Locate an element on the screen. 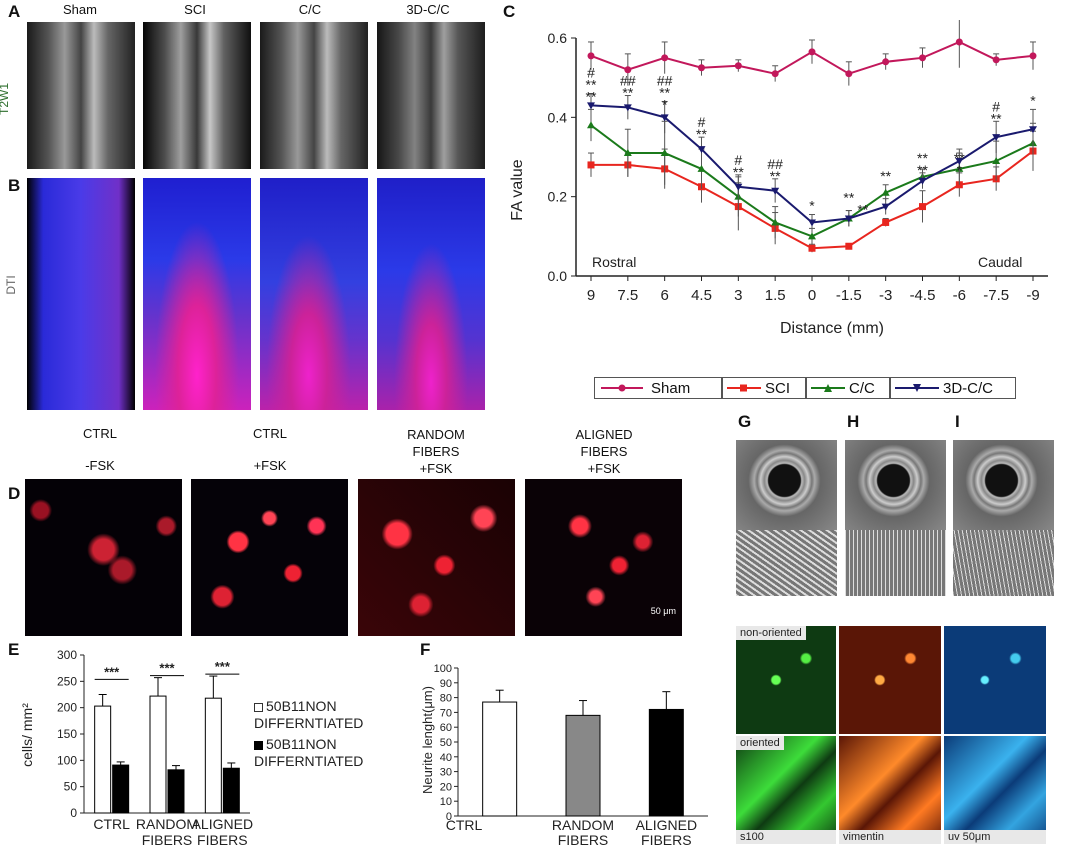 This screenshot has width=1065, height=846. sem-image-h-bottom is located at coordinates (895, 563).